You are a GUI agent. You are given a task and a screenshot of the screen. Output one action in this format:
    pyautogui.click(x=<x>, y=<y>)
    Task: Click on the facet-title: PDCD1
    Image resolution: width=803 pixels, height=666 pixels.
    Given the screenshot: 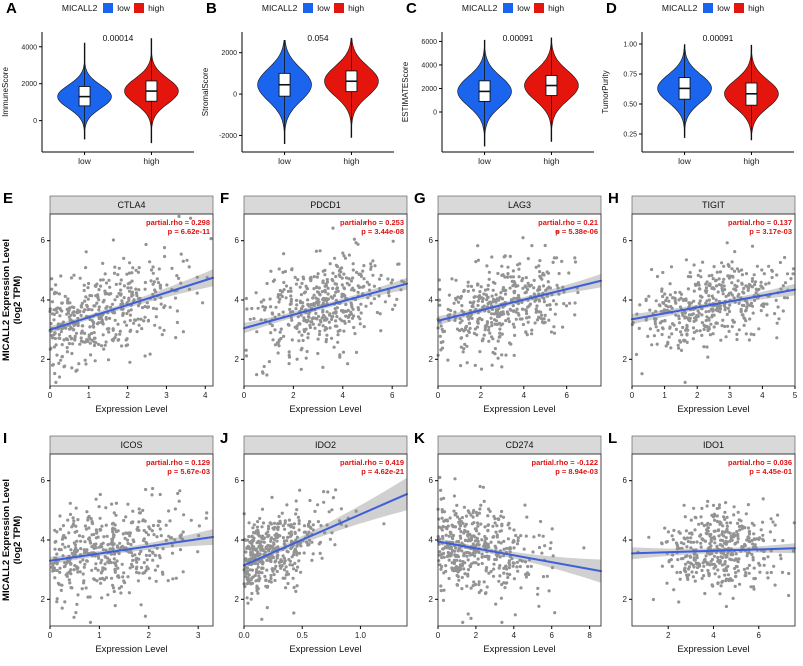 What is the action you would take?
    pyautogui.click(x=325, y=205)
    